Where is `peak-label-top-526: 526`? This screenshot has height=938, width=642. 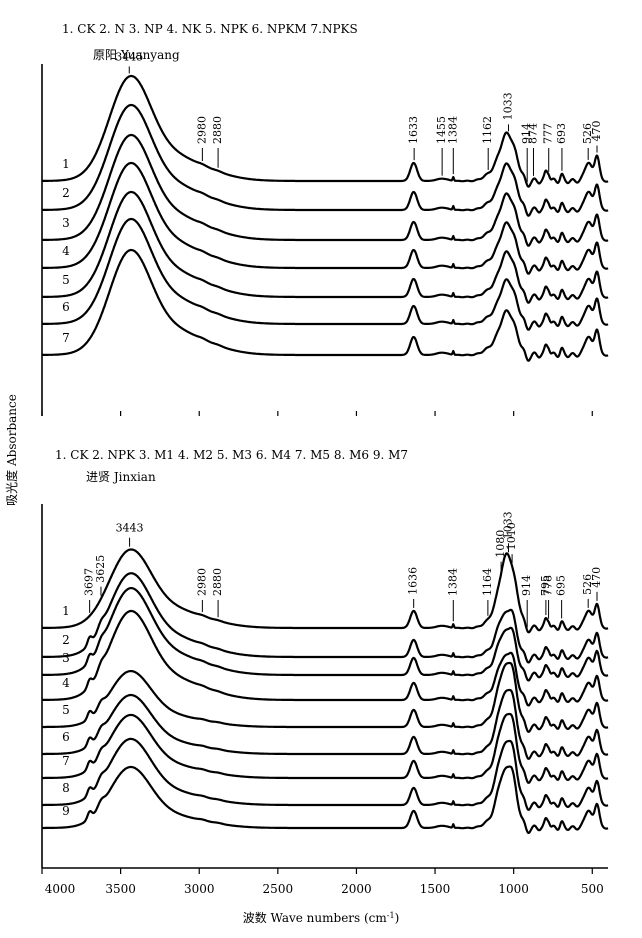 peak-label-top-526: 526 is located at coordinates (587, 133).